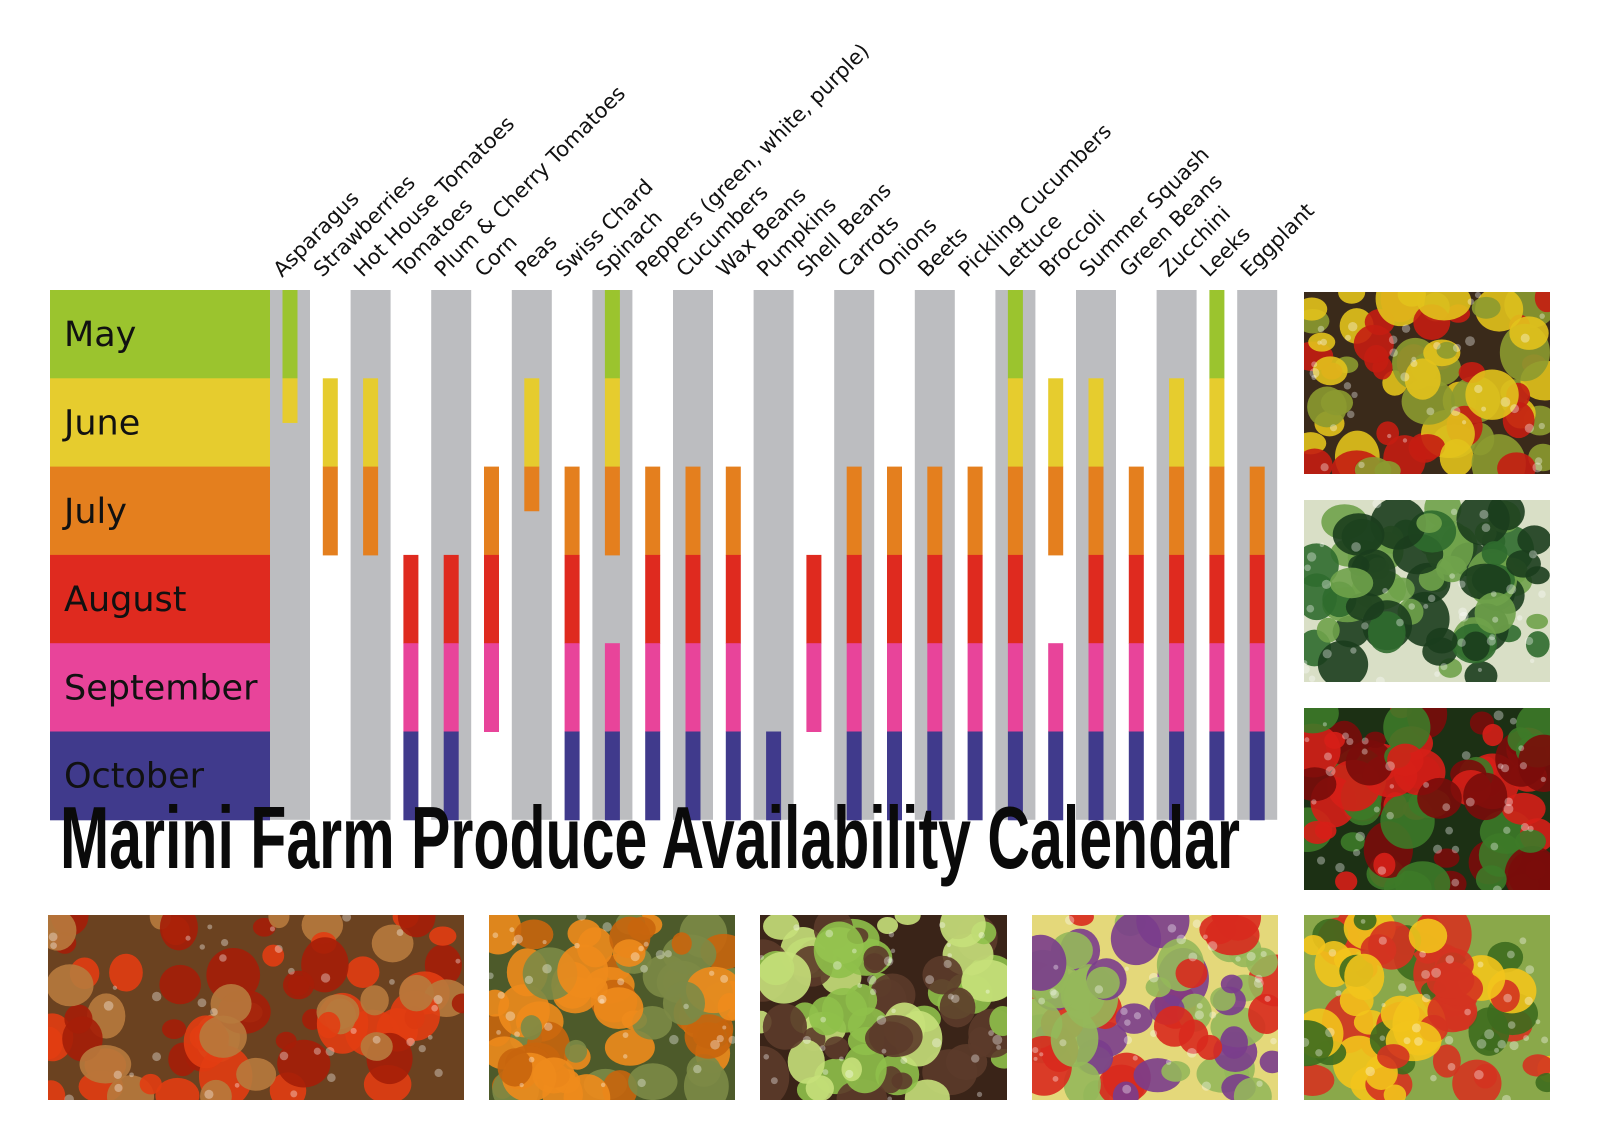  Describe the element at coordinates (531, 555) in the screenshot. I see `grey-background-bar` at that location.